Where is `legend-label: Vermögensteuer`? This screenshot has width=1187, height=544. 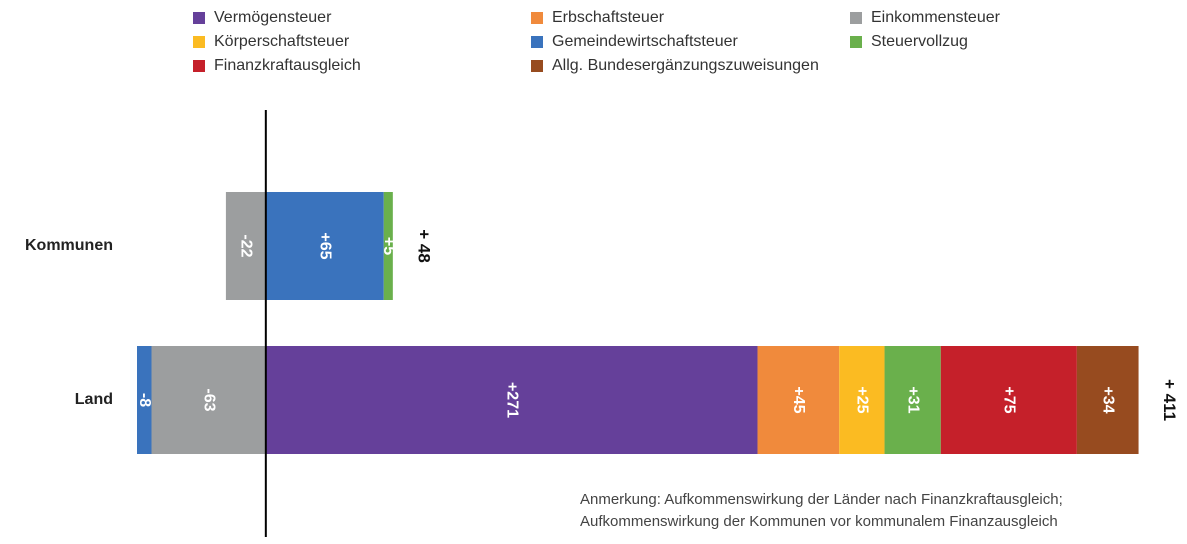
legend-label: Vermögensteuer is located at coordinates (273, 17).